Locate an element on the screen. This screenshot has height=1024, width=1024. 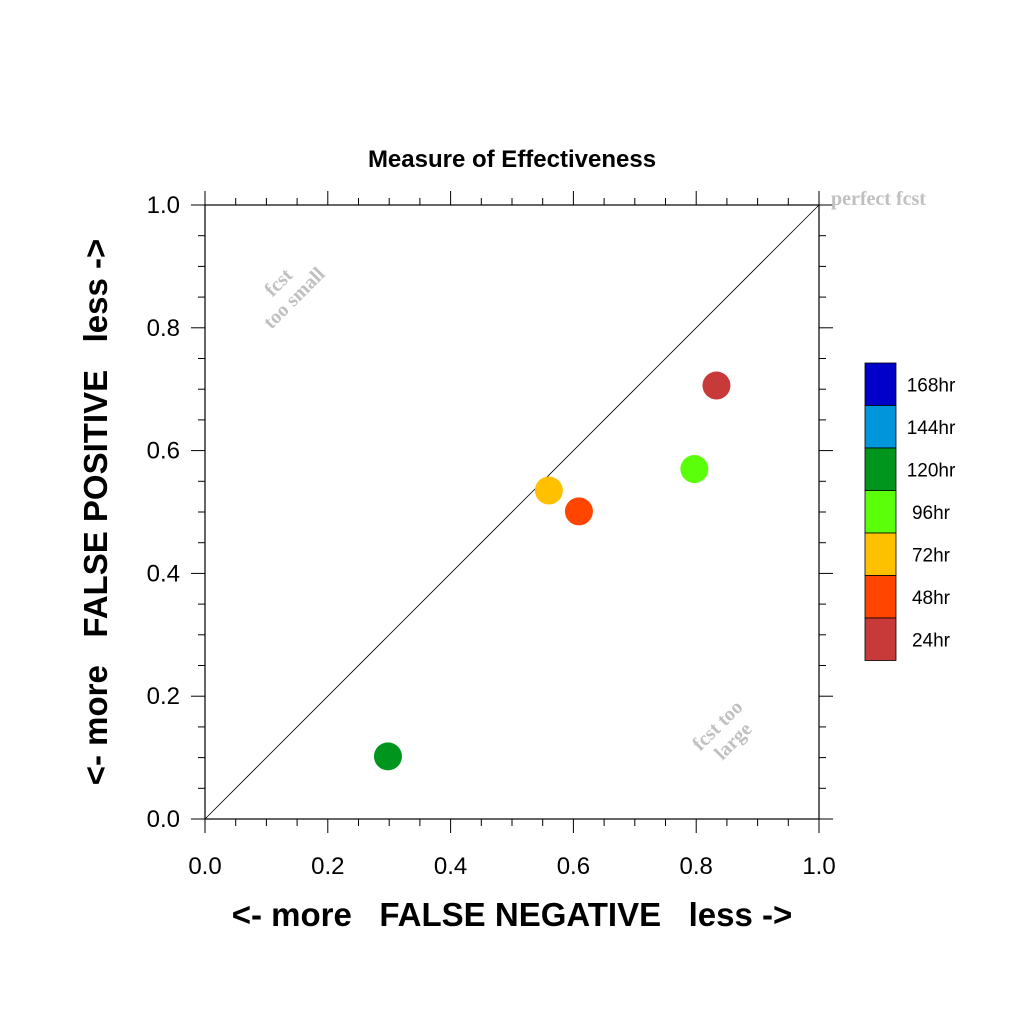
point-24hr is located at coordinates (716, 385).